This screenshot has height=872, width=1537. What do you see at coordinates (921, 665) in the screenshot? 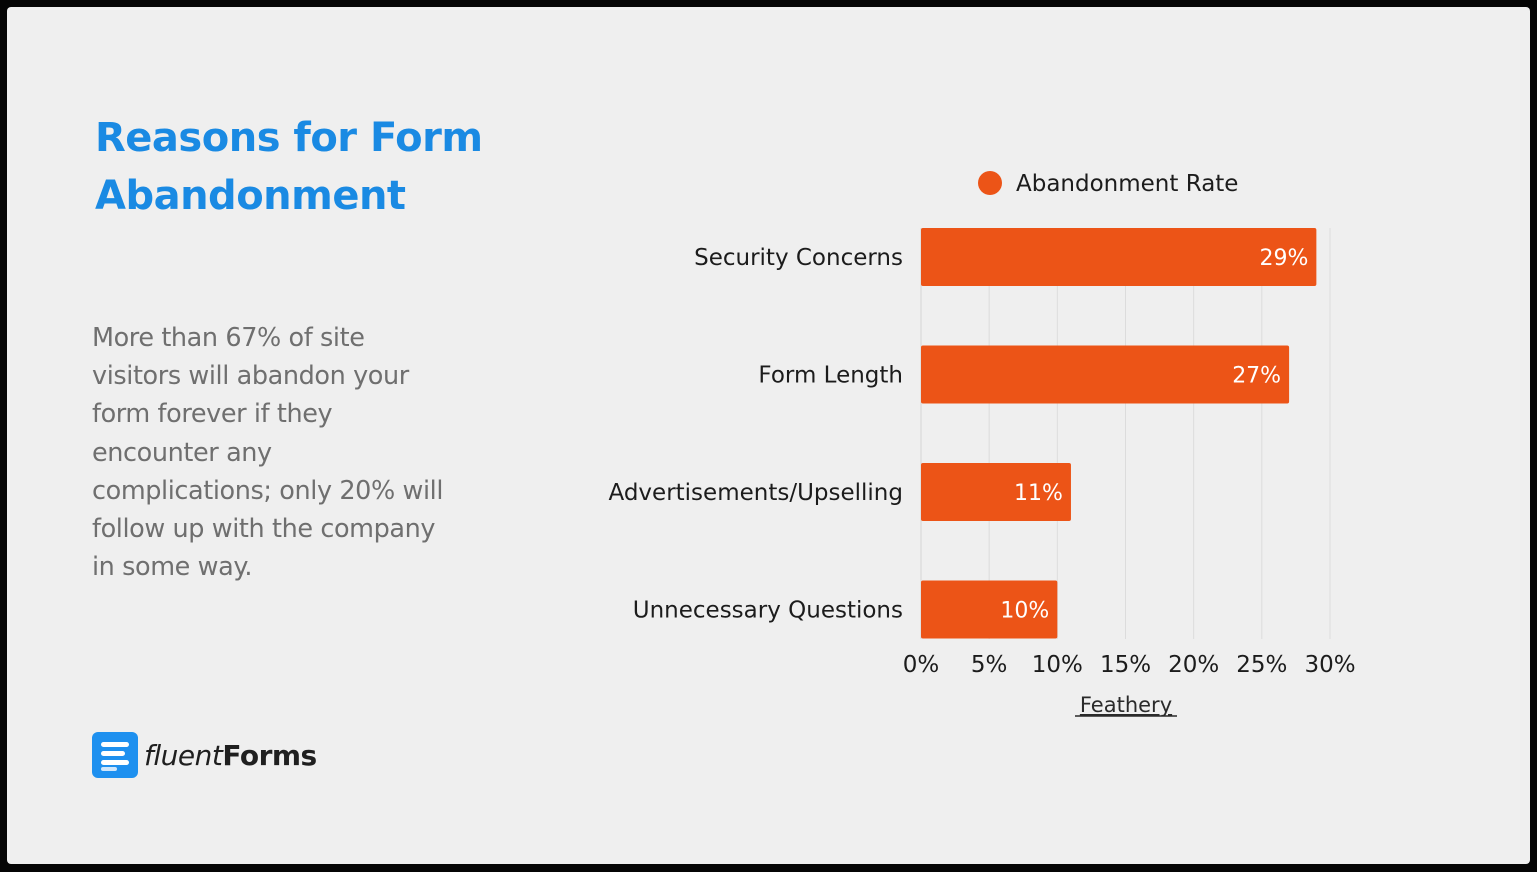
I see `x-tick-label: 0%` at bounding box center [921, 665].